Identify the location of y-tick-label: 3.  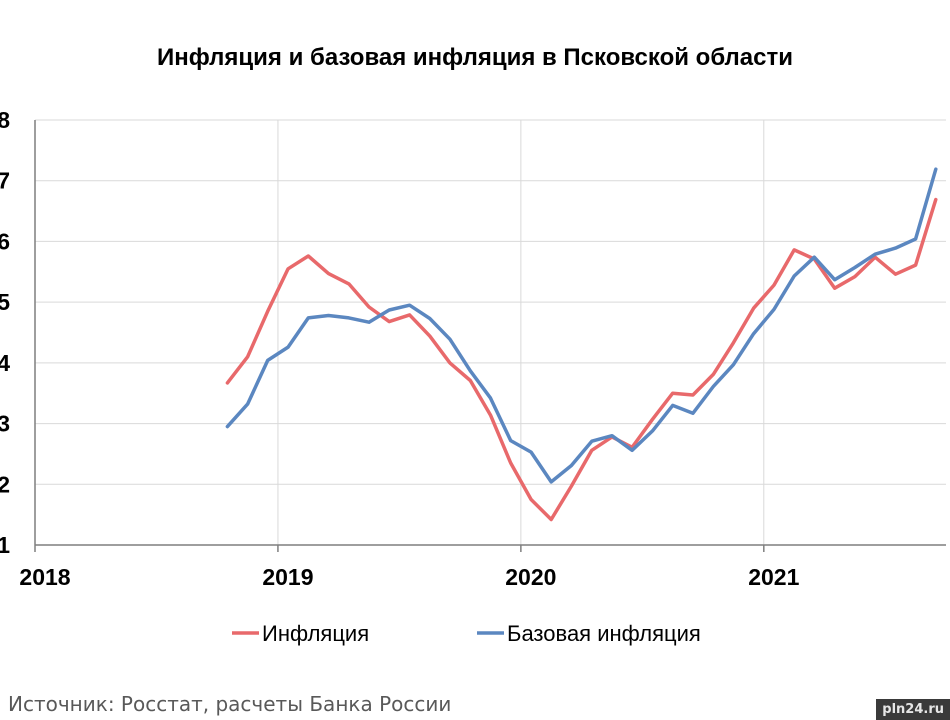
(5, 424).